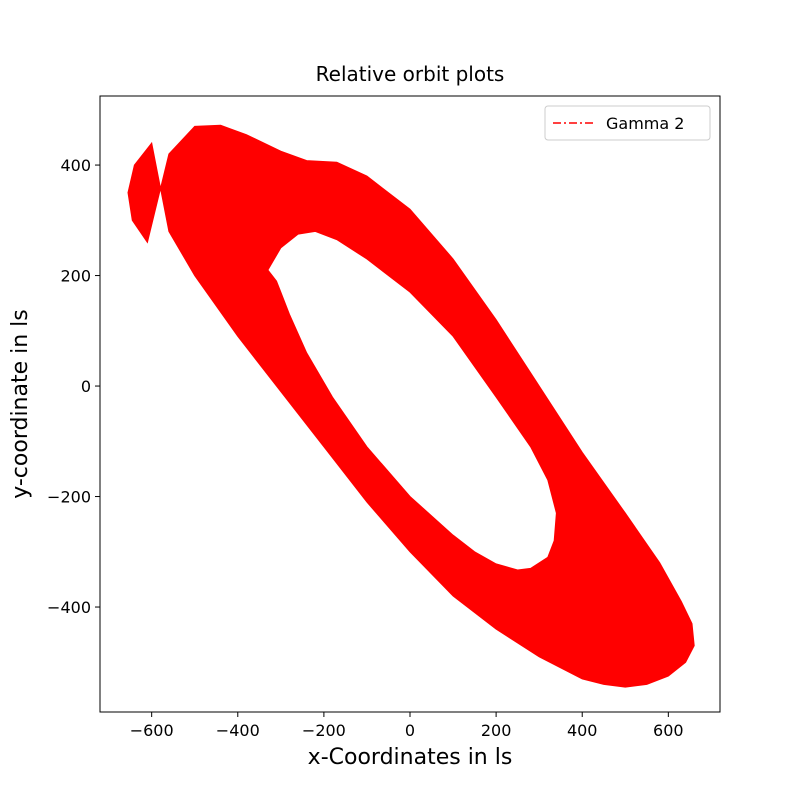  What do you see at coordinates (69, 607) in the screenshot?
I see `y-tick-label: −400` at bounding box center [69, 607].